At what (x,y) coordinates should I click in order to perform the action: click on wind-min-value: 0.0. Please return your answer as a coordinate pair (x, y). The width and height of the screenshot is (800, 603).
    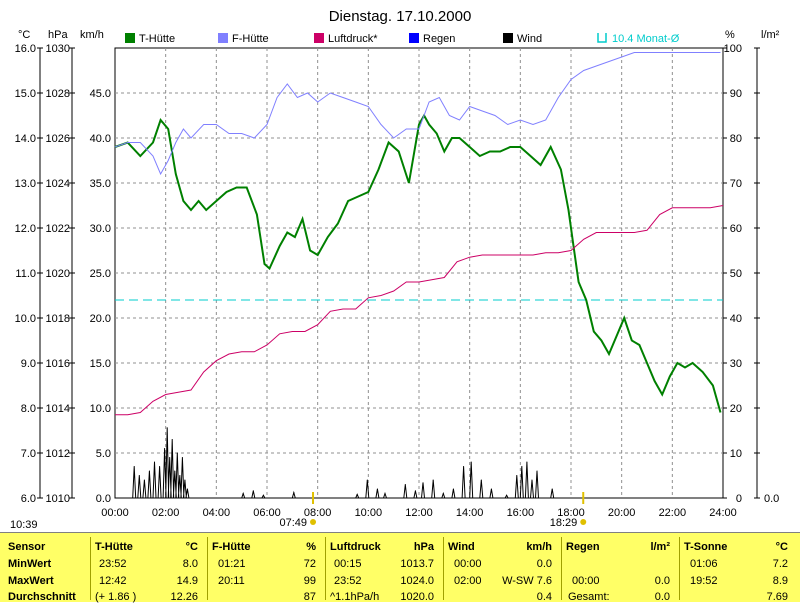
    Looking at the image, I should click on (544, 564).